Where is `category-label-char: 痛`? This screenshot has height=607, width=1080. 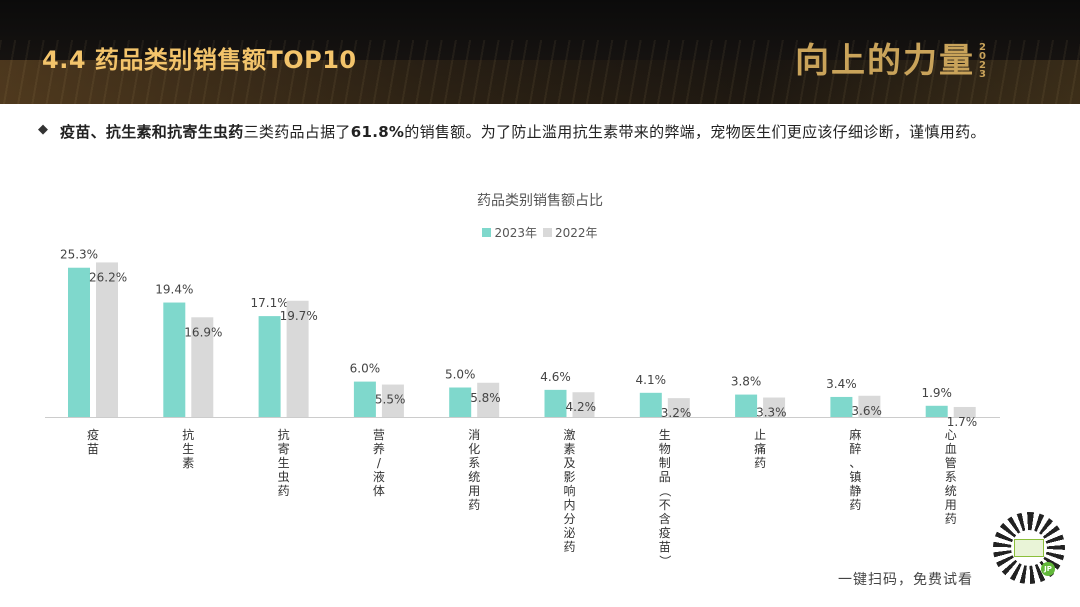
category-label-char: 痛 is located at coordinates (760, 448).